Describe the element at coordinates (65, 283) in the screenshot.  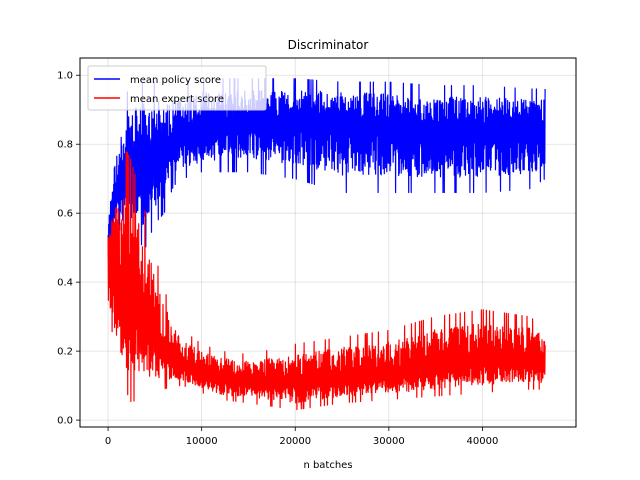
I see `y-tick-label: 0.4` at that location.